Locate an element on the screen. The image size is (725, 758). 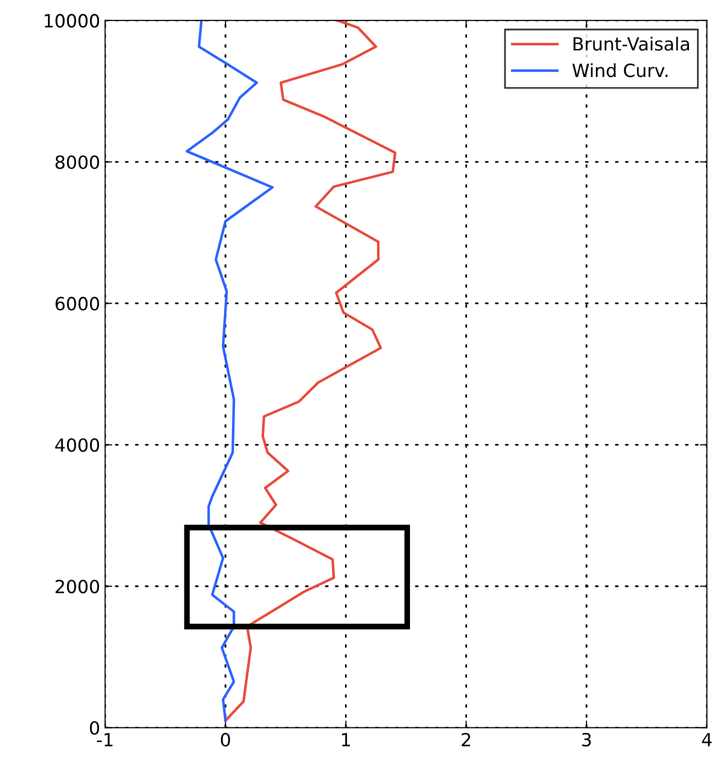
legend-label: Brunt-Vaisala is located at coordinates (631, 43).